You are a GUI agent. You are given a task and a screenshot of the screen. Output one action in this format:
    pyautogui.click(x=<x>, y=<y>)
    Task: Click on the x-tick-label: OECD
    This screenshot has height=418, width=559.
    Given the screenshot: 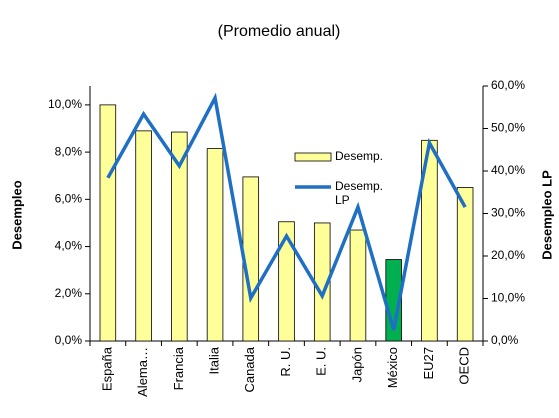 What is the action you would take?
    pyautogui.click(x=464, y=366)
    